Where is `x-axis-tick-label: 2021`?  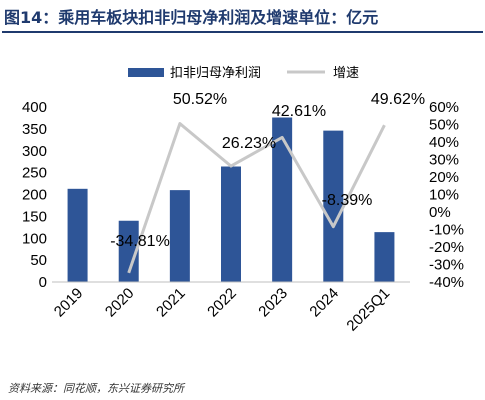
x-axis-tick-label: 2021 is located at coordinates (171, 303).